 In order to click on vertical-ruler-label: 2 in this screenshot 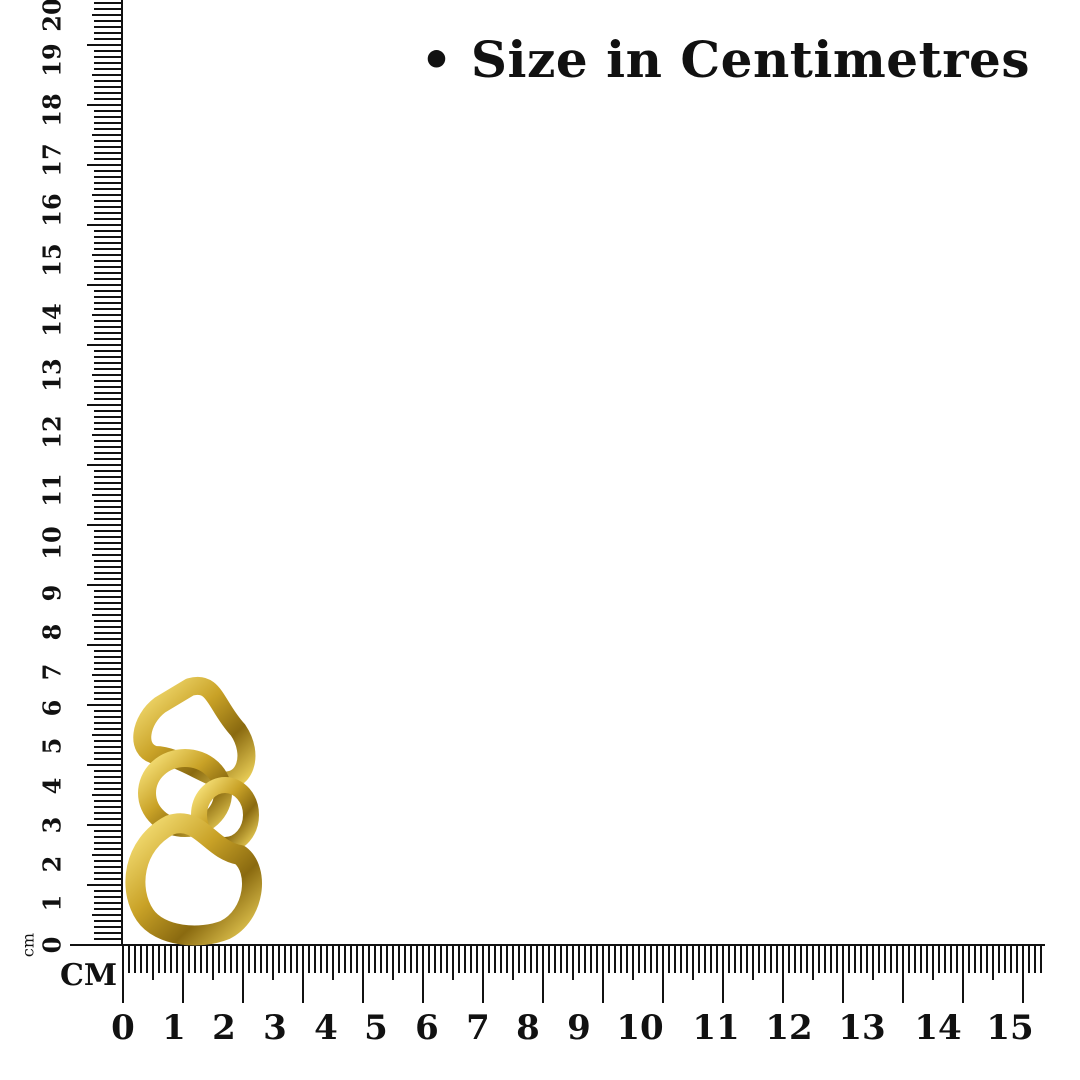, I will do `click(52, 864)`.